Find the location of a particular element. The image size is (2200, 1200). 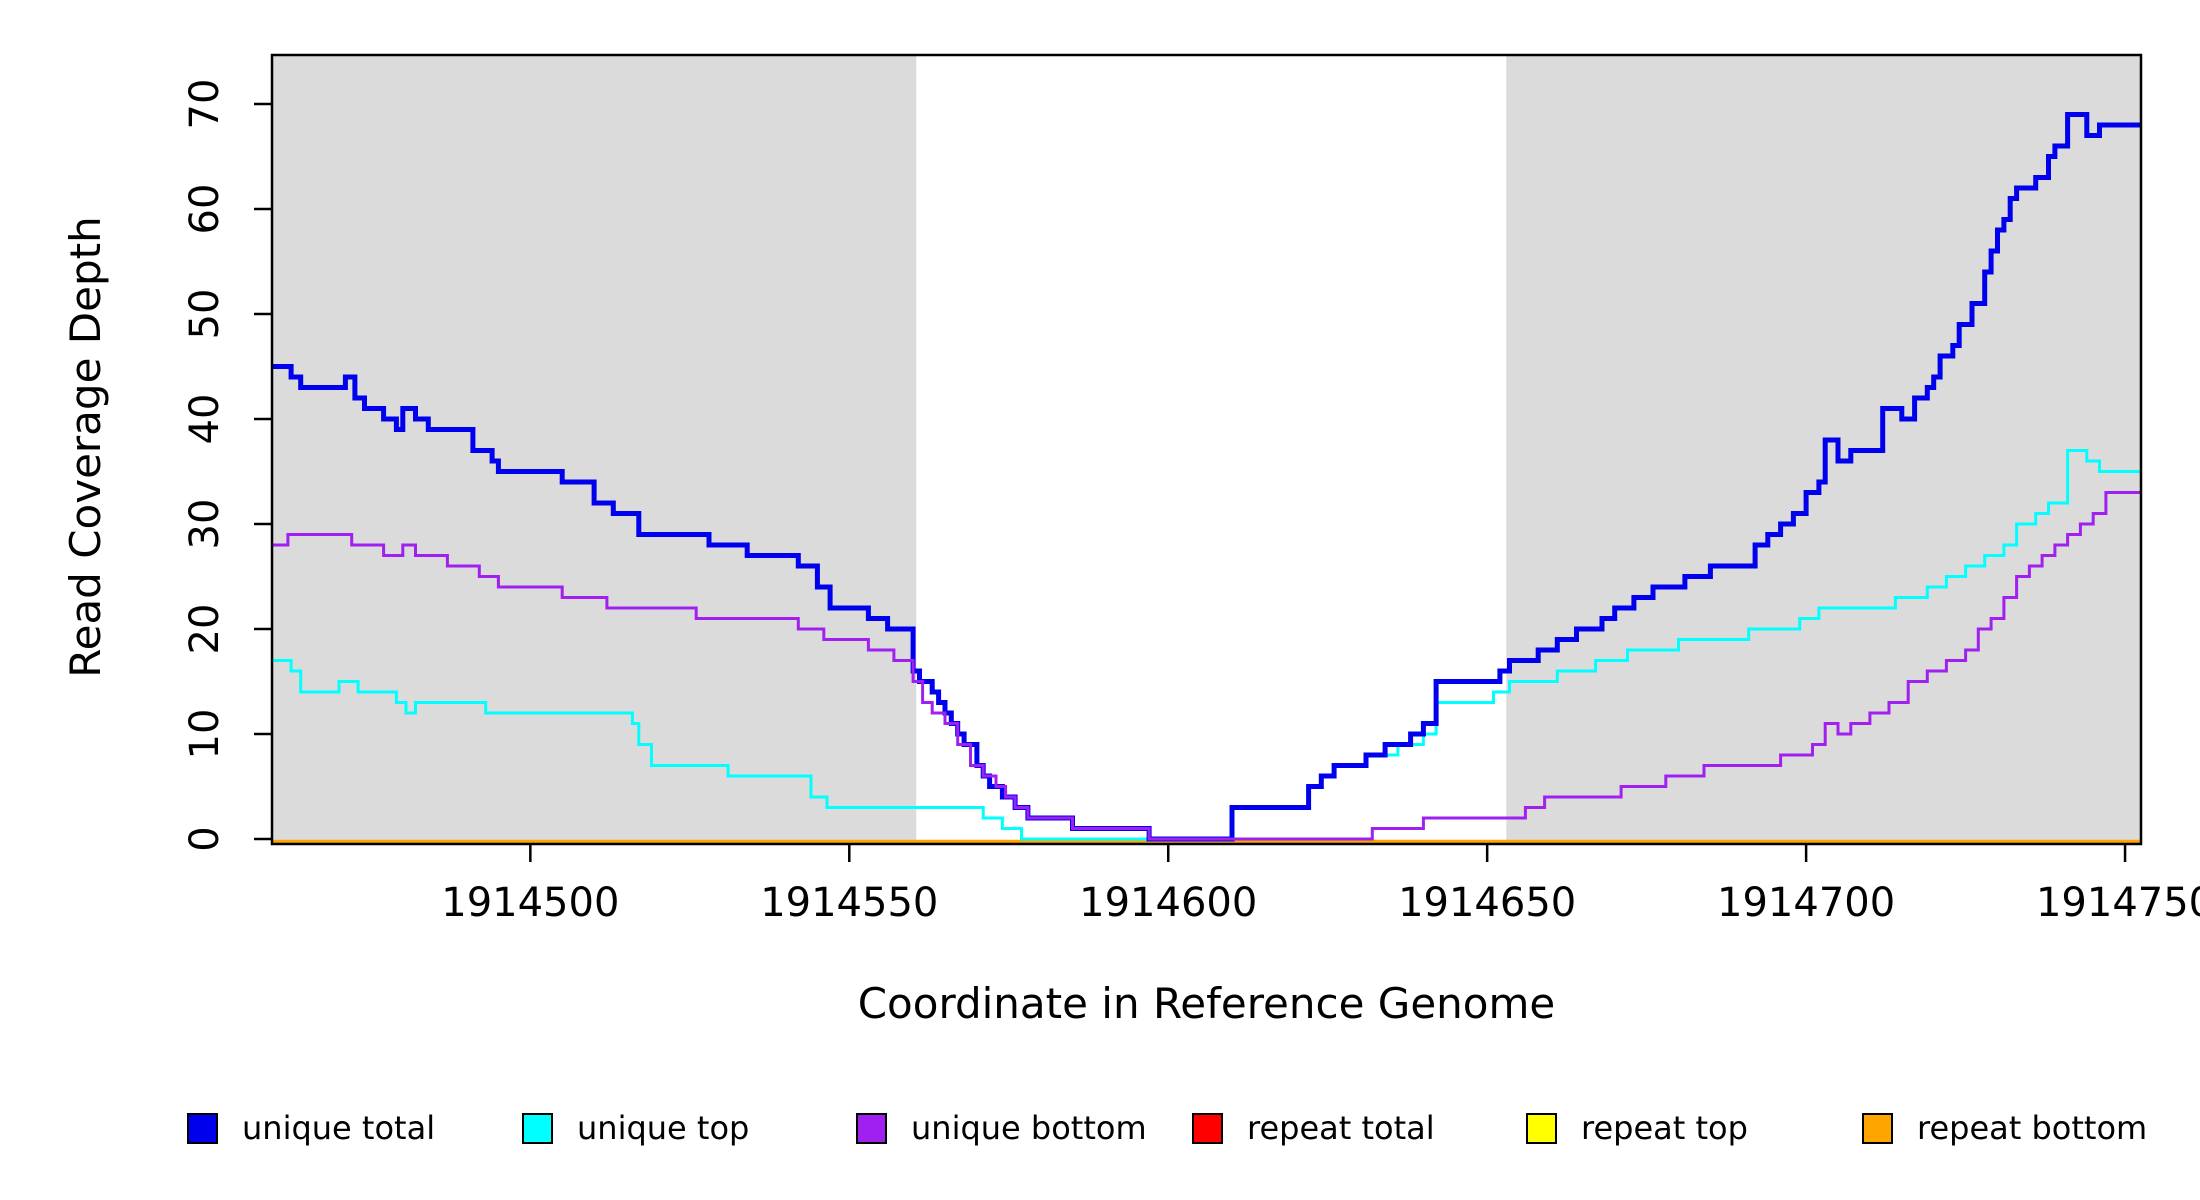

legend-item-unique-bottom: unique bottom is located at coordinates (1001, 1128).